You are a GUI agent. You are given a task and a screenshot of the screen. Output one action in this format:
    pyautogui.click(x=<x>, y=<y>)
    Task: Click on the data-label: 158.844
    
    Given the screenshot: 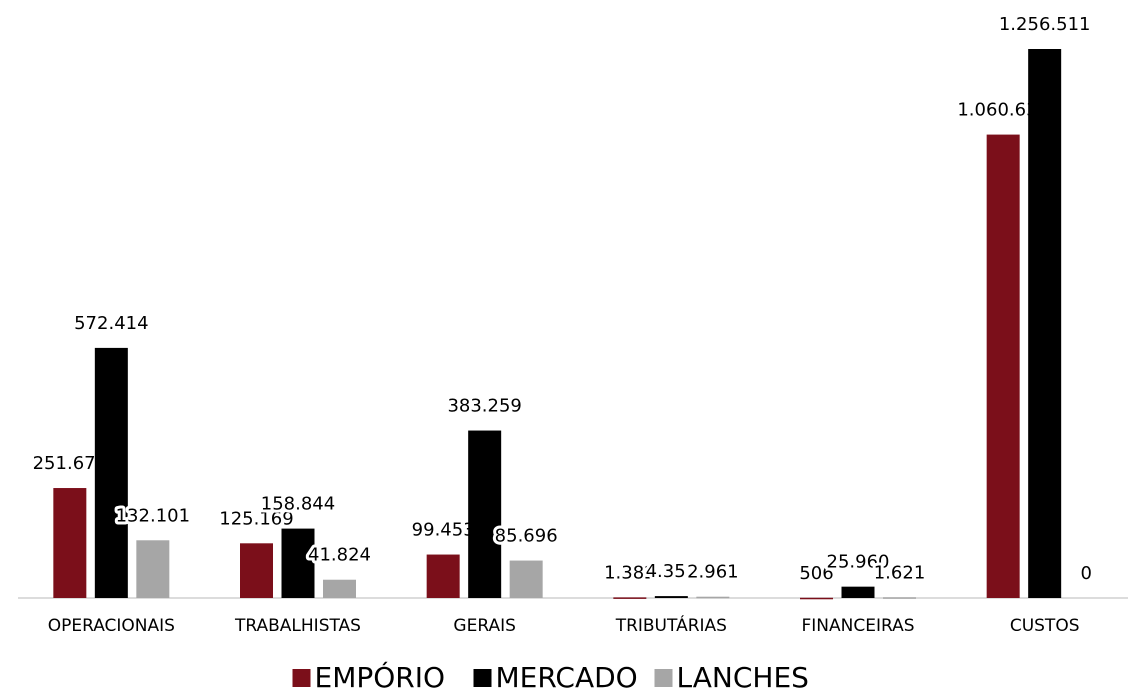 What is the action you would take?
    pyautogui.click(x=298, y=504)
    